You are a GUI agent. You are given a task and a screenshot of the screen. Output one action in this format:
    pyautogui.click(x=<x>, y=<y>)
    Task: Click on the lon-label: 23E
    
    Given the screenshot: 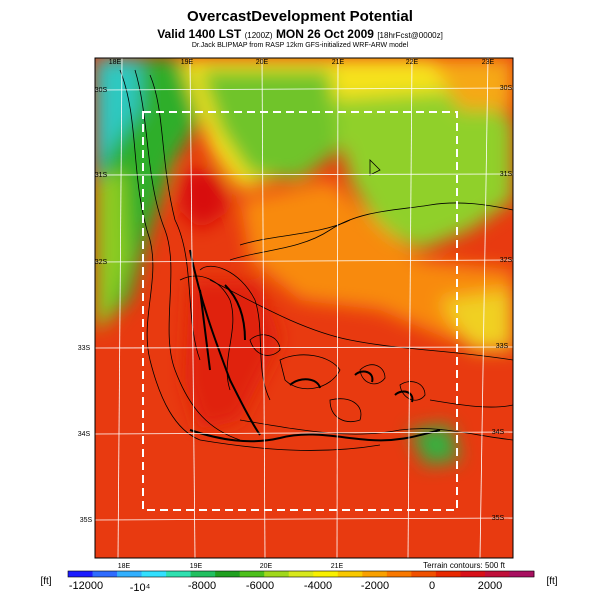 What is the action you would take?
    pyautogui.click(x=488, y=62)
    